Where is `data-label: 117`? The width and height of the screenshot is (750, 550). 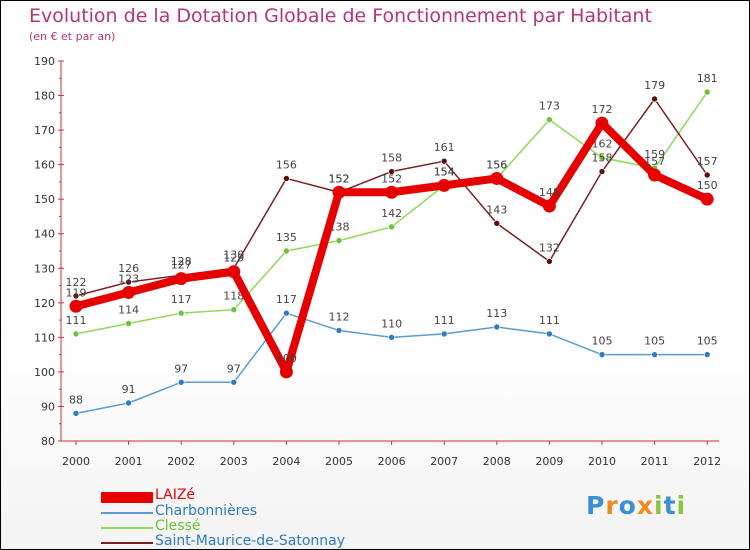
data-label: 117 is located at coordinates (286, 299).